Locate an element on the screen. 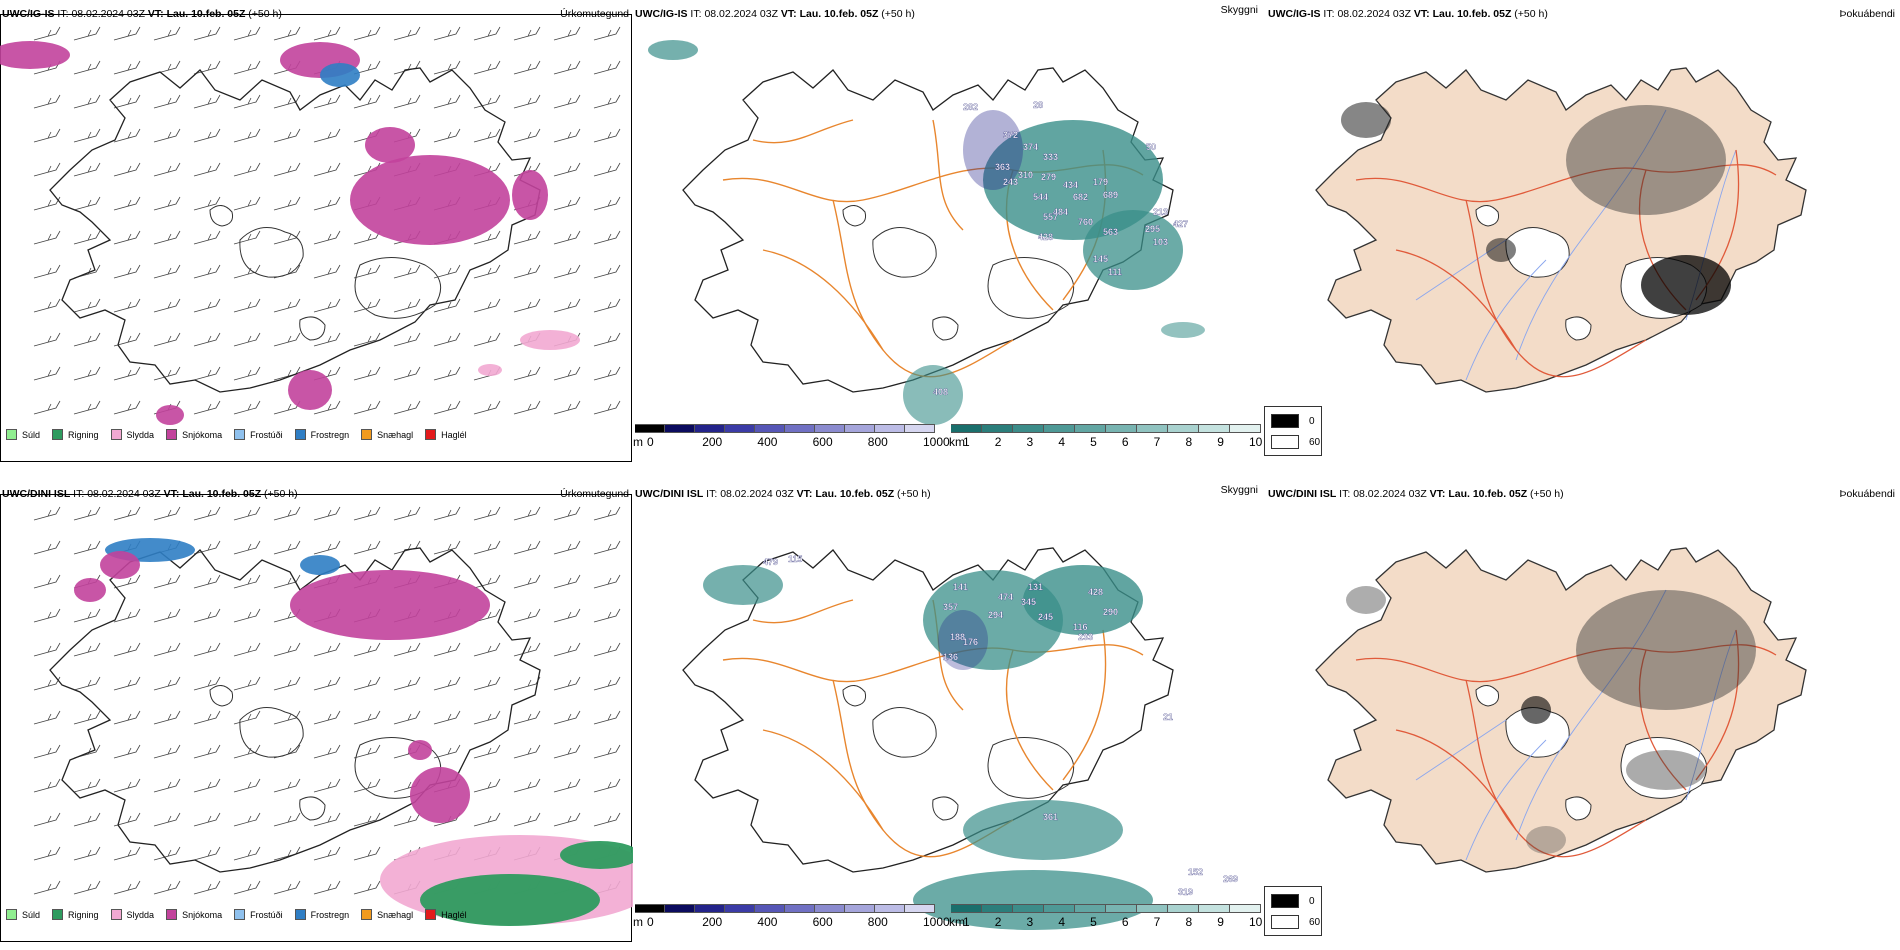 The width and height of the screenshot is (1900, 950). ceiling-value-label: 131 is located at coordinates (1035, 587).